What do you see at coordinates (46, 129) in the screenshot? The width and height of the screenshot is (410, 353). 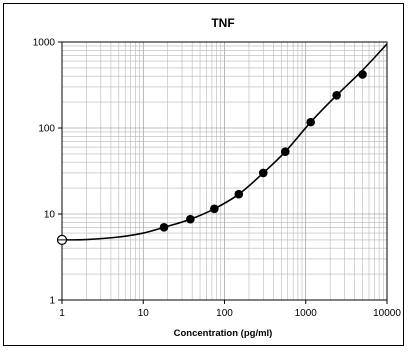 I see `y-tick-label: 100` at bounding box center [46, 129].